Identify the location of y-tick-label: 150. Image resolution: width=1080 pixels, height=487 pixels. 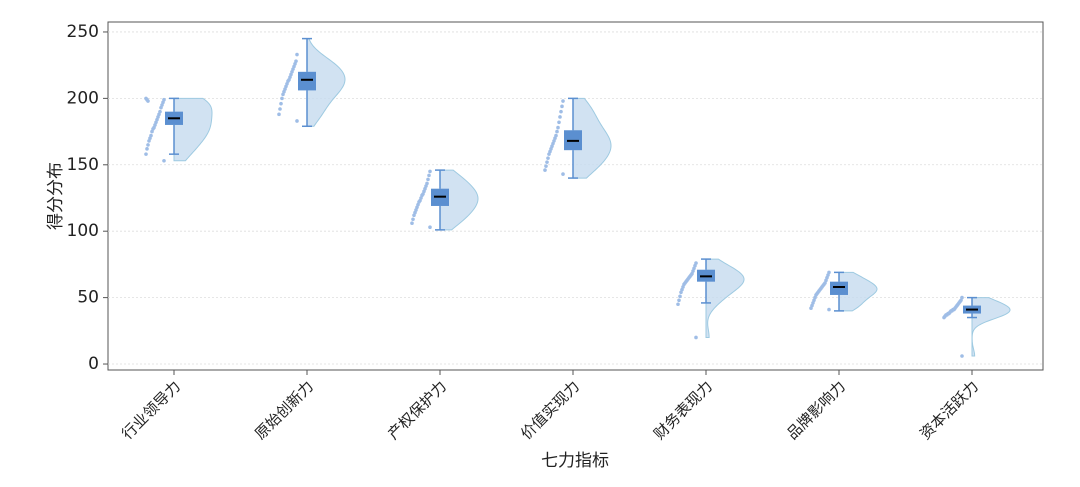
(83, 165).